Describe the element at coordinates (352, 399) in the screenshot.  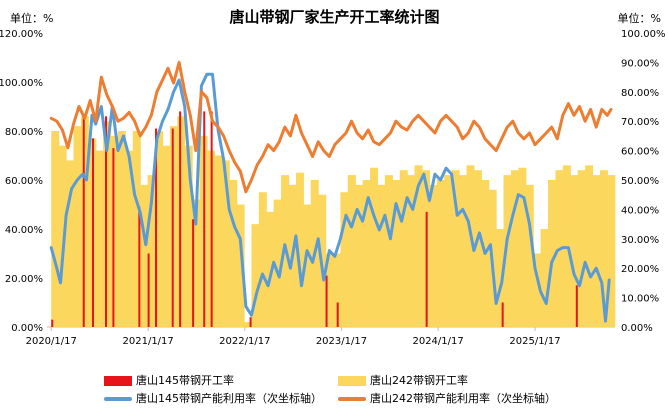
I see `legend-swatch-242-capacity` at that location.